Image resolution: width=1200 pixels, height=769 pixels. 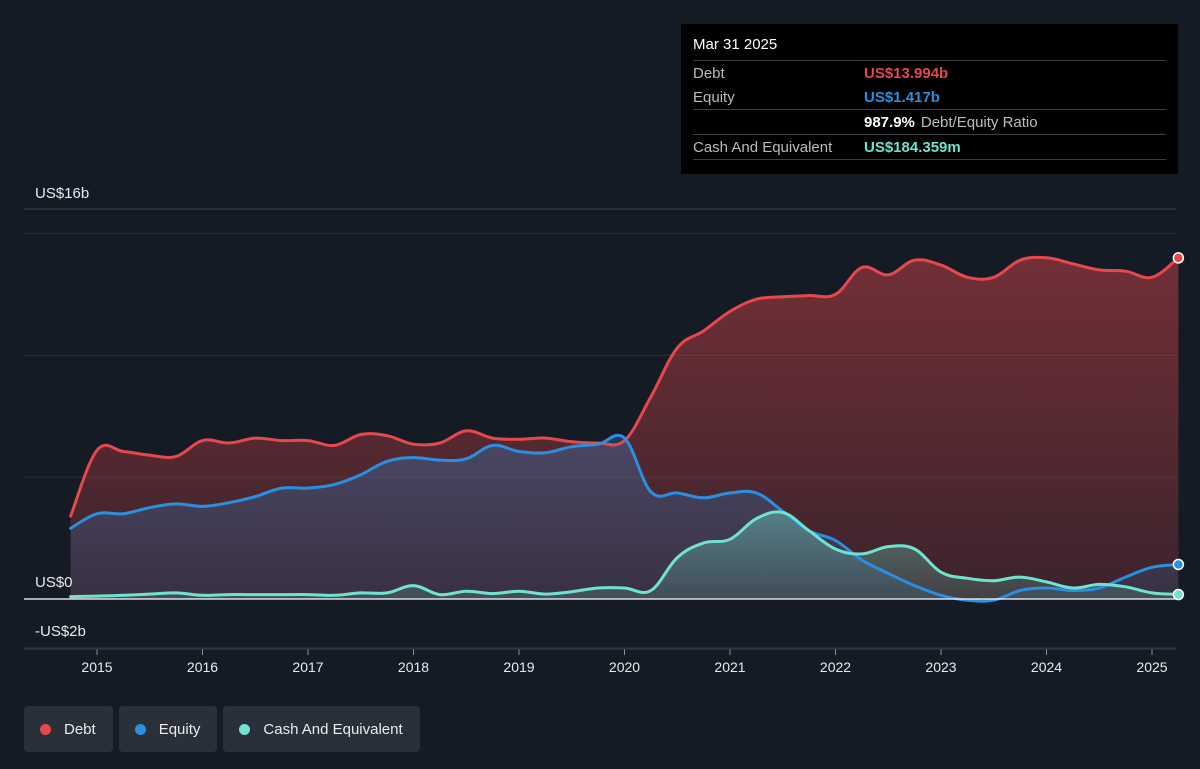 I want to click on y-axis-labels: US$16b US$0 -US$2b, so click(x=62, y=412).